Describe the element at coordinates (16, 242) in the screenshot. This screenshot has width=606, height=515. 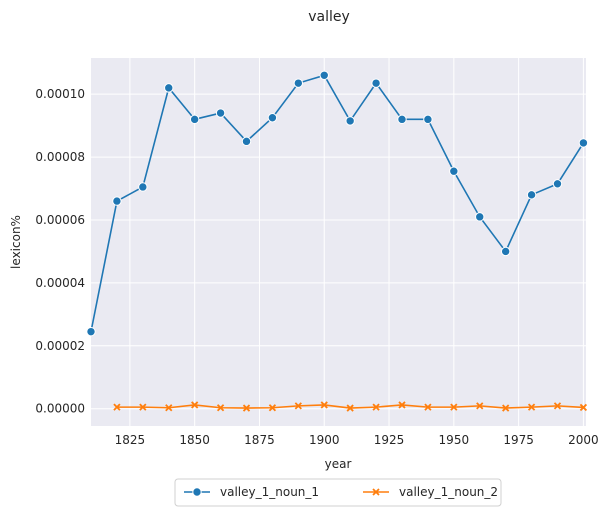
I see `y-axis-label: lexicon%` at that location.